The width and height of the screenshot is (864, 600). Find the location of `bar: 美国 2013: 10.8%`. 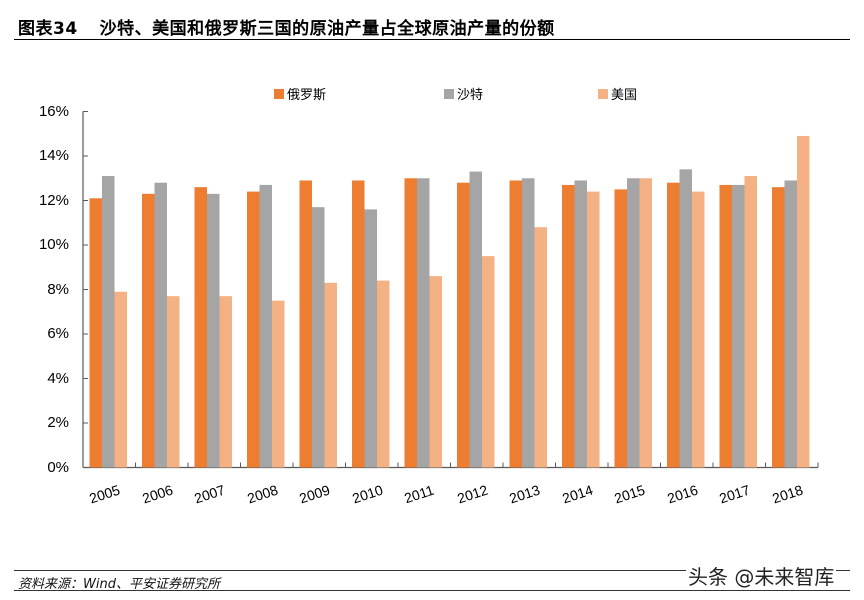

bar: 美国 2013: 10.8% is located at coordinates (540, 347).